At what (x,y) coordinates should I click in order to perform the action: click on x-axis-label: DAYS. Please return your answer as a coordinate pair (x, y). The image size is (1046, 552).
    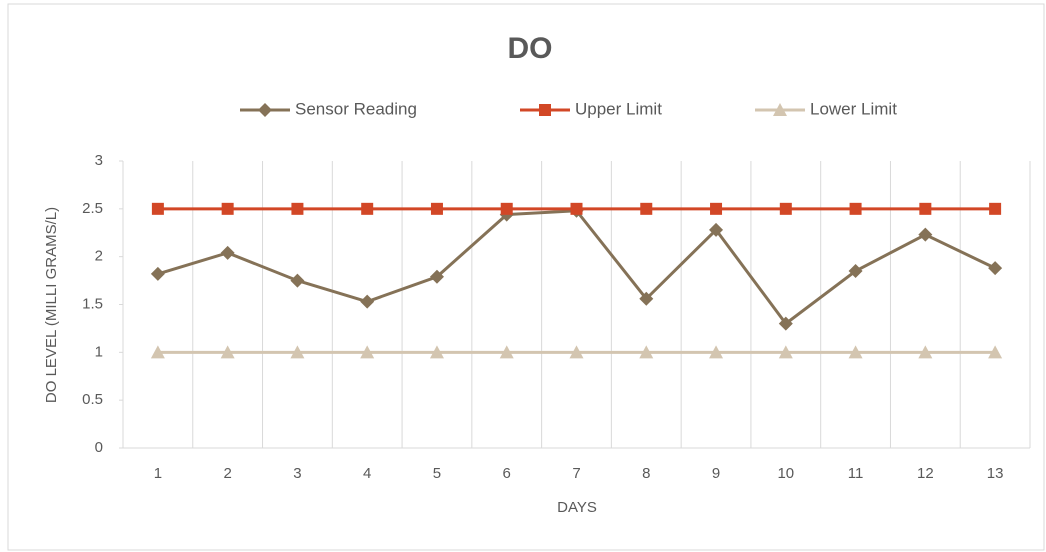
    Looking at the image, I should click on (577, 507).